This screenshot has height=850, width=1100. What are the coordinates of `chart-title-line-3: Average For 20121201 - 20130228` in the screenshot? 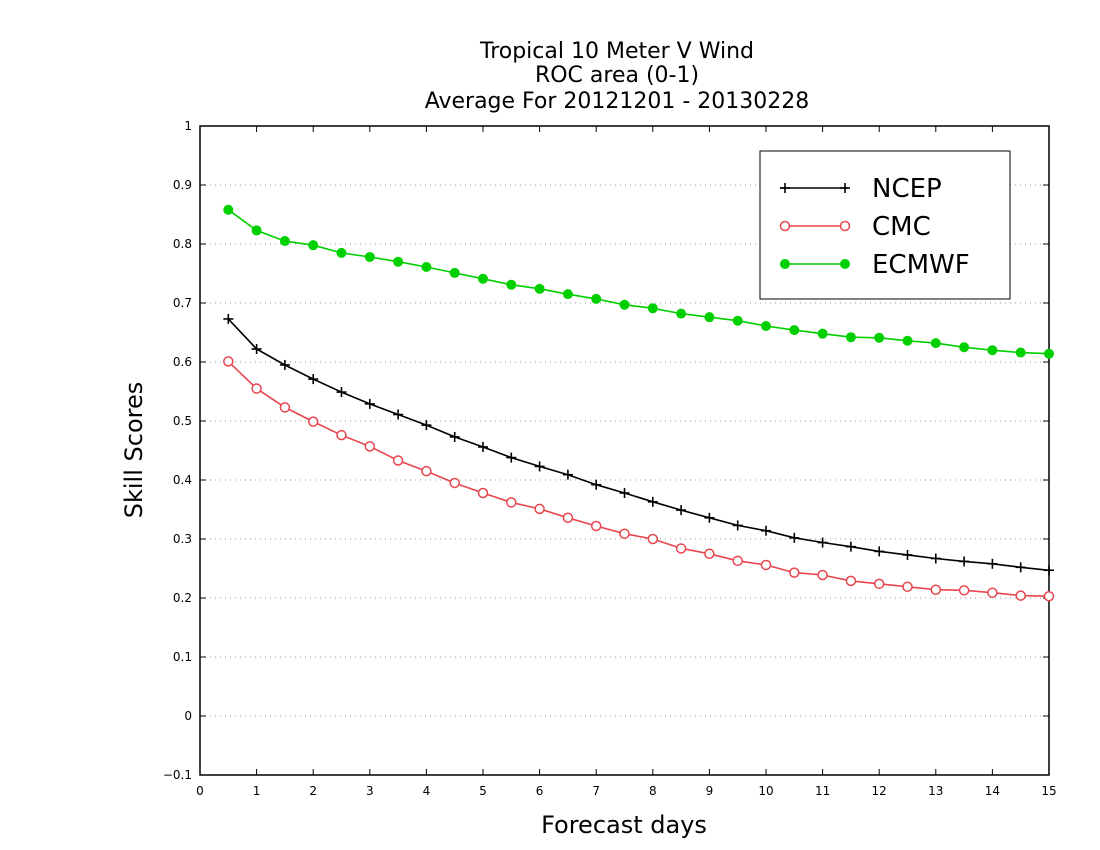 It's located at (617, 101).